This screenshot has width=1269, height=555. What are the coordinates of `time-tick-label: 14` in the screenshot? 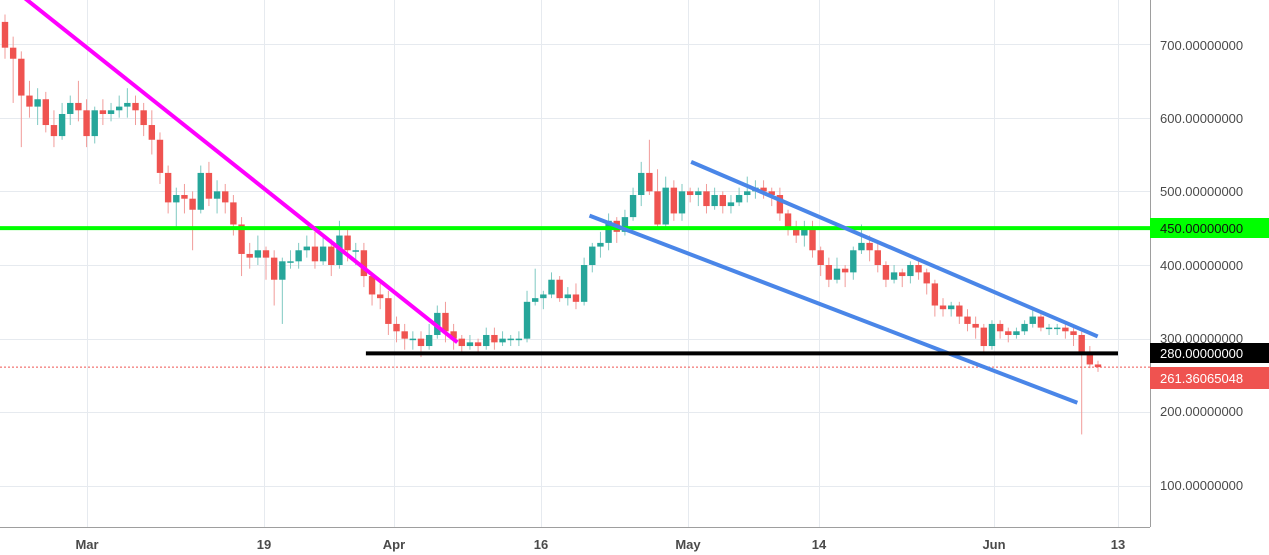 It's located at (819, 544).